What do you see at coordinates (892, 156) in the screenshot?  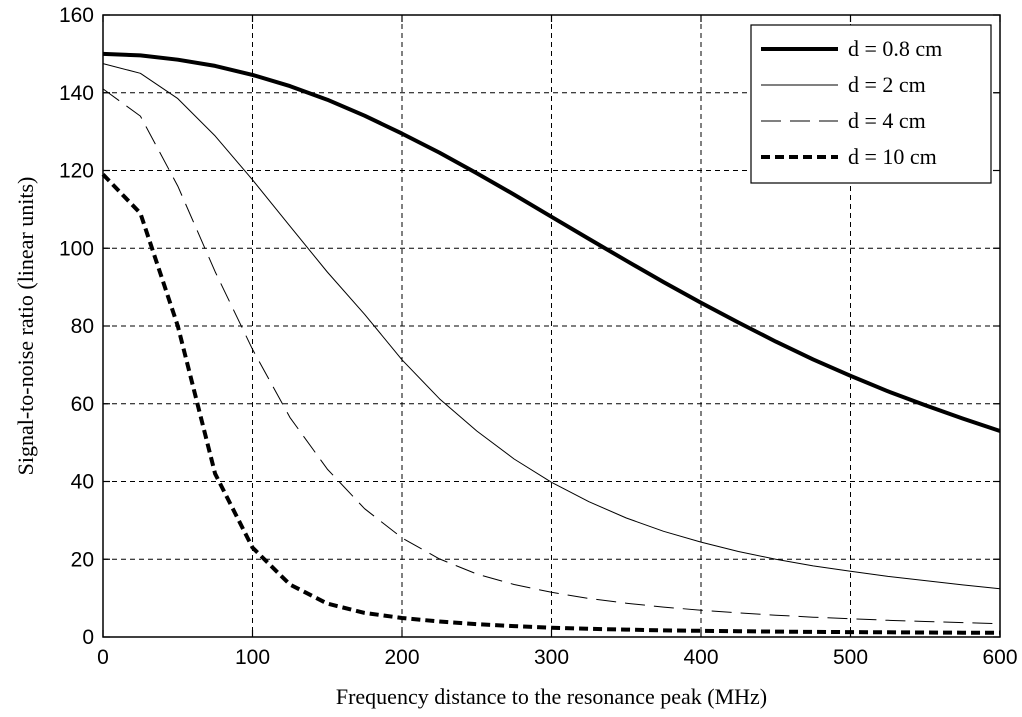 I see `legend-label: d = 10 cm` at bounding box center [892, 156].